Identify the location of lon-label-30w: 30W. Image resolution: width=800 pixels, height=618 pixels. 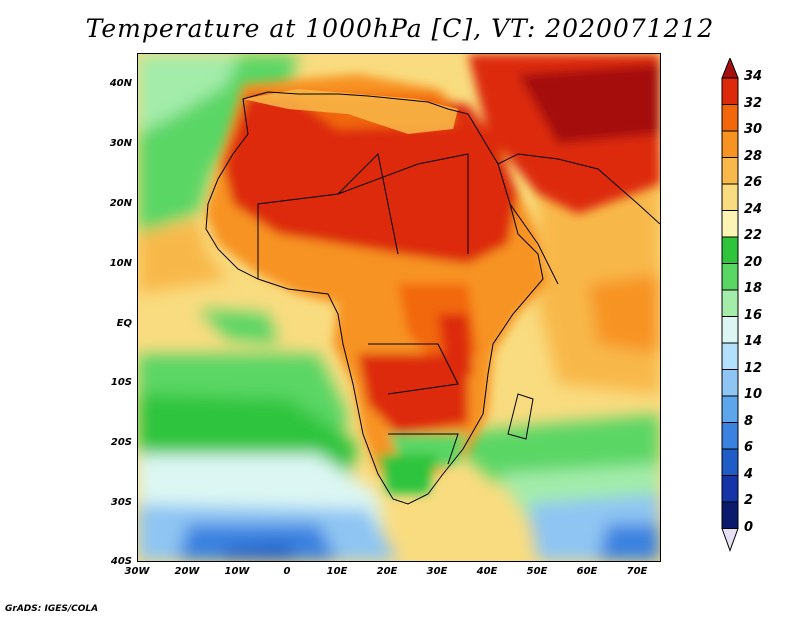
(137, 571).